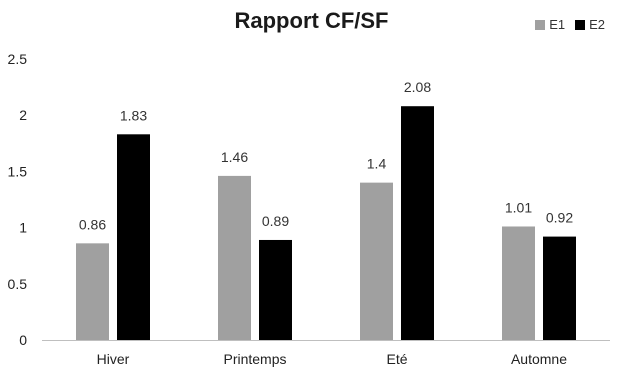  Describe the element at coordinates (559, 218) in the screenshot. I see `data-label-e2-3: 0.92` at that location.